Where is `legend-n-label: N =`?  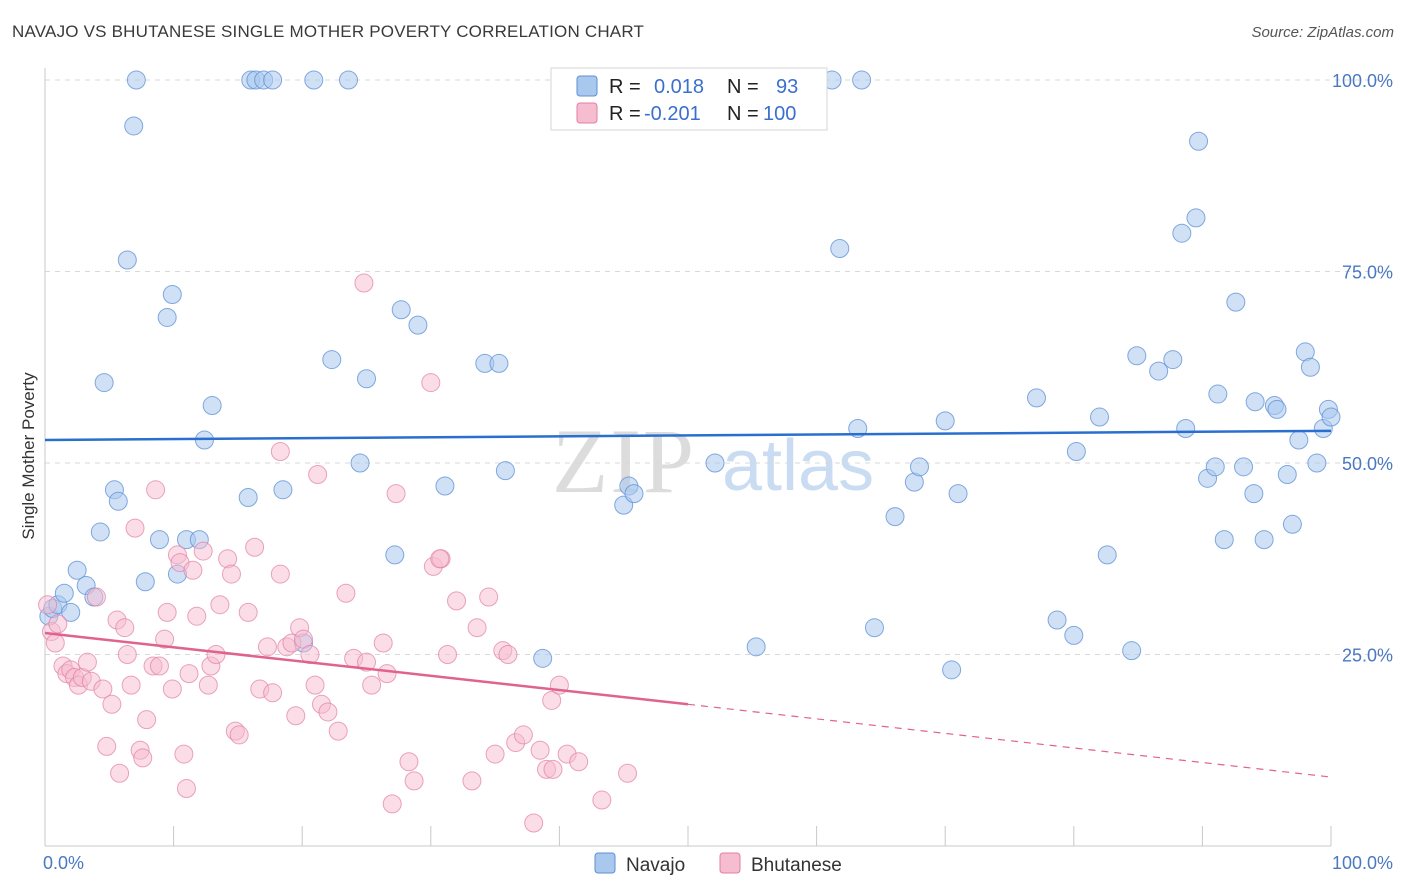 legend-n-label: N = is located at coordinates (743, 87).